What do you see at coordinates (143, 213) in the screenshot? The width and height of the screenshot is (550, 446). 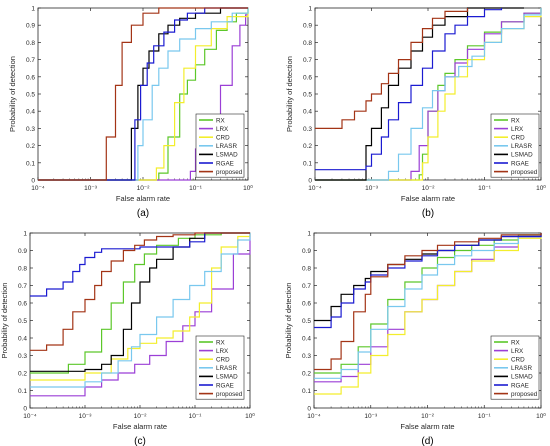 I see `panel-caption: (a)` at bounding box center [143, 213].